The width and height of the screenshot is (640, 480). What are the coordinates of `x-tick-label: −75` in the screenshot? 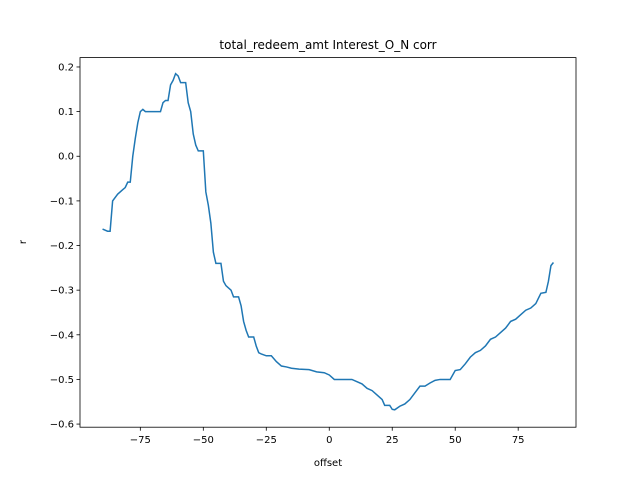 It's located at (140, 440).